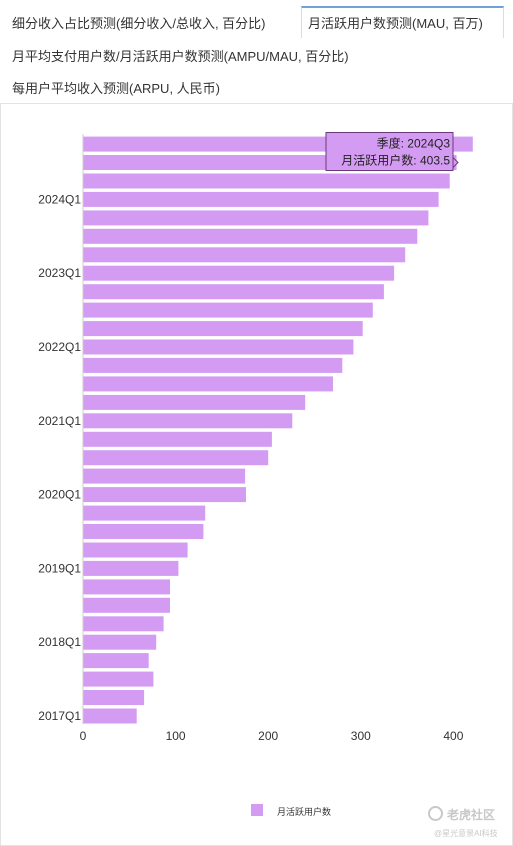  Describe the element at coordinates (135, 550) in the screenshot. I see `bar-2019Q2` at that location.